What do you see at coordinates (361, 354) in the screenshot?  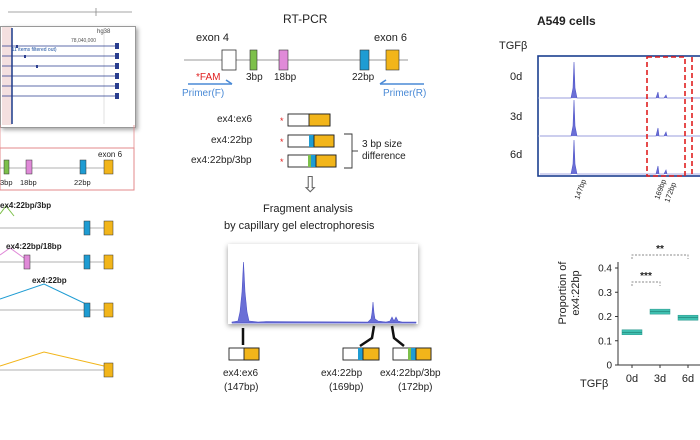 I see `peak-bar-ex4-22bp` at bounding box center [361, 354].